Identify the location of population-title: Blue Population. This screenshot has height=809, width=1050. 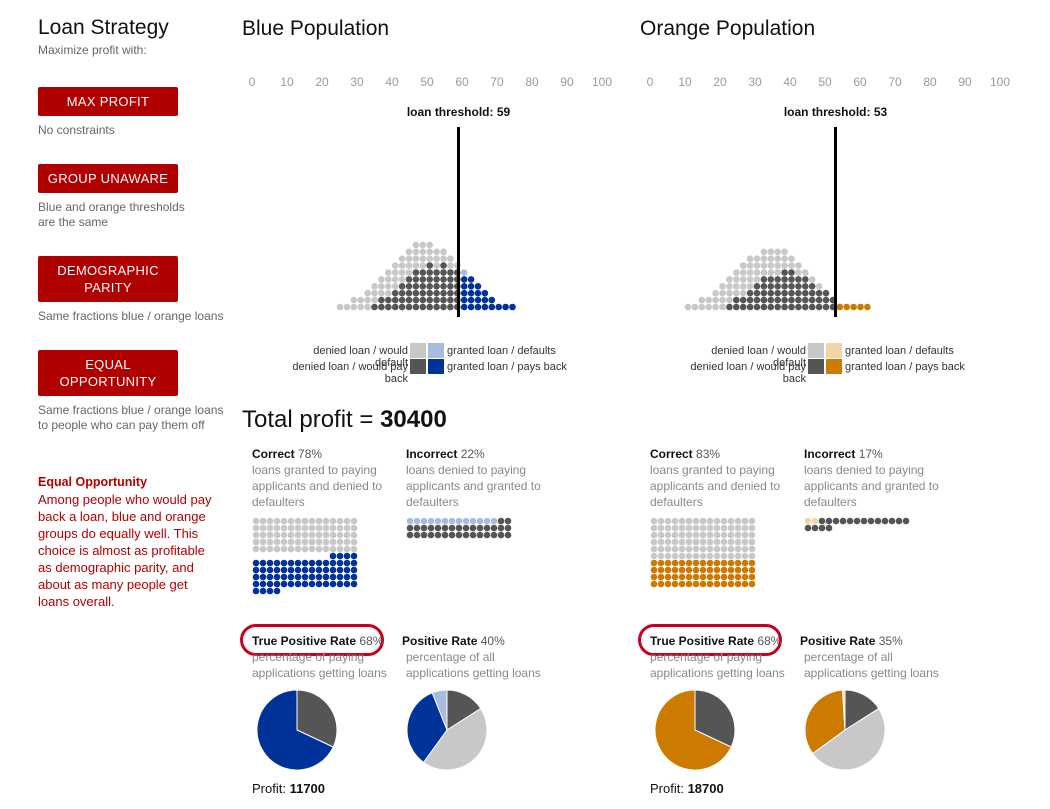
(316, 28).